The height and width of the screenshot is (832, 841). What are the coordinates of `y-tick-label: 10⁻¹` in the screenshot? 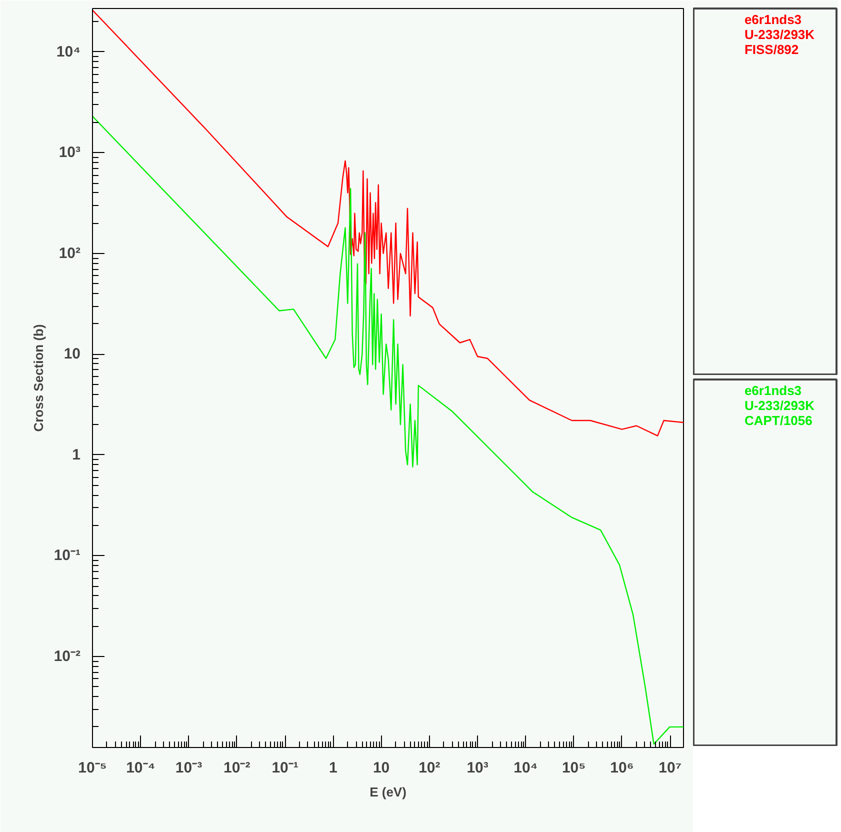 It's located at (67, 555).